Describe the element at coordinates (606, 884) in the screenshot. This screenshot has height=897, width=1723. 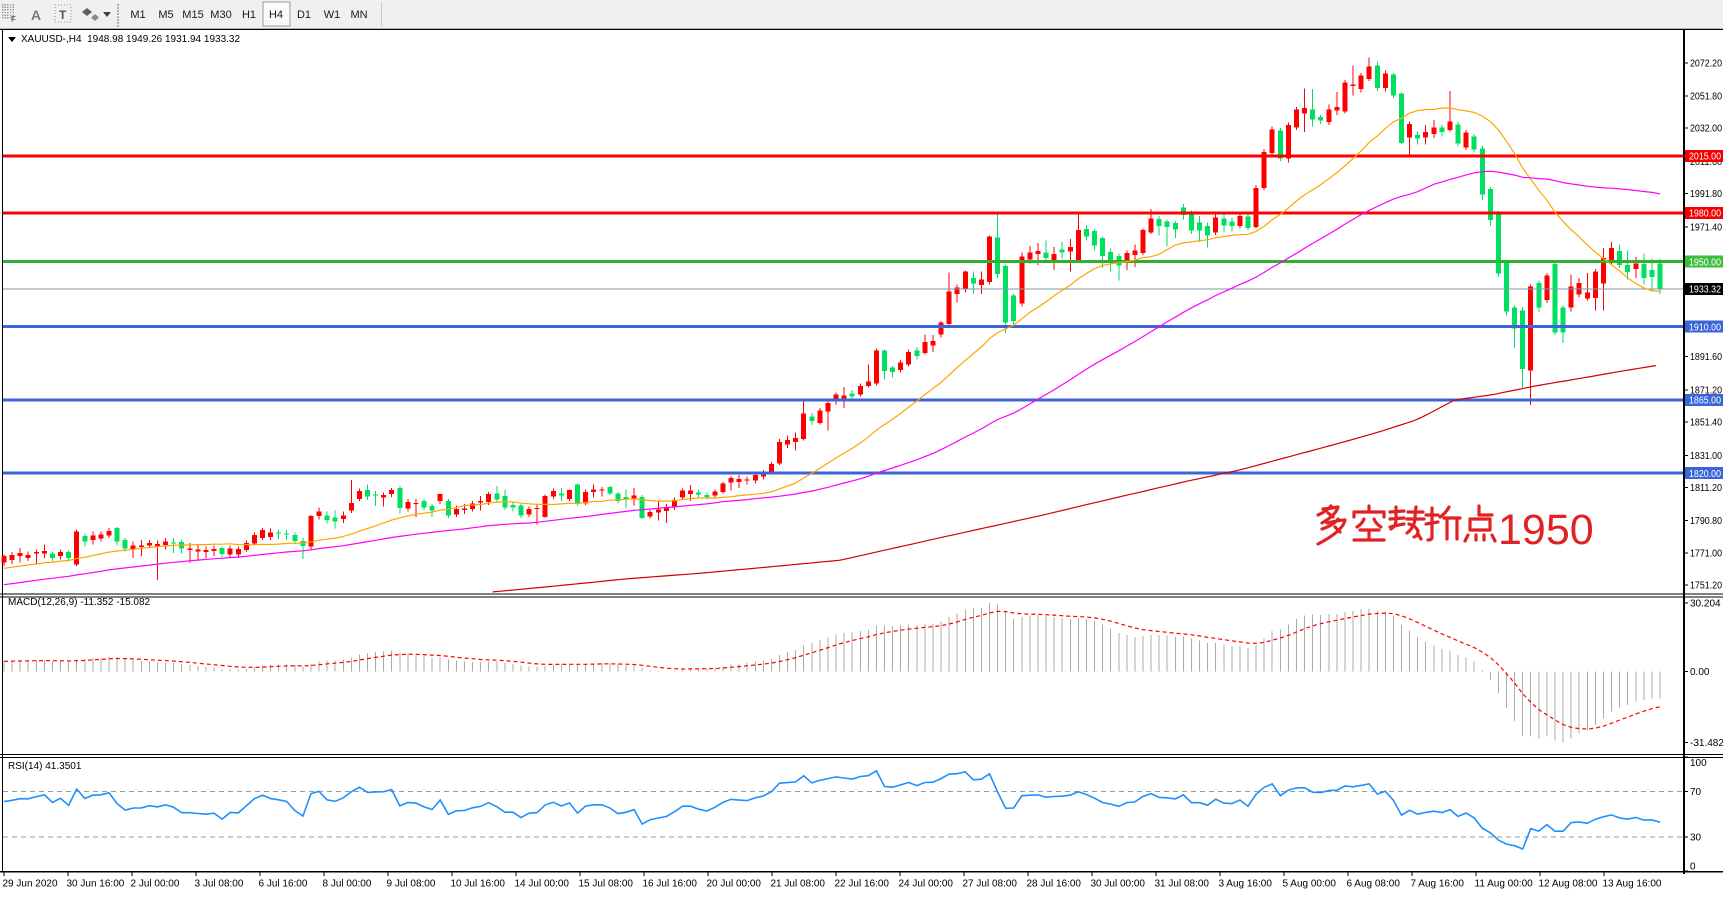
I see `svg-text: 15 Jul 08:00` at that location.